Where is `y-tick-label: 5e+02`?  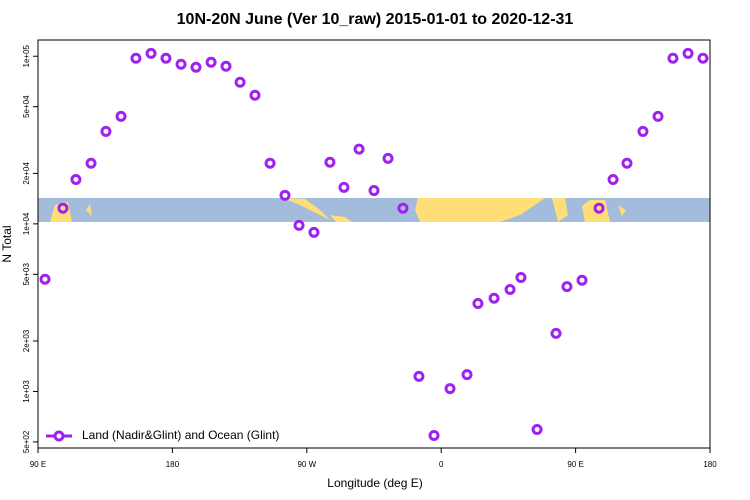 y-tick-label: 5e+02 is located at coordinates (26, 441).